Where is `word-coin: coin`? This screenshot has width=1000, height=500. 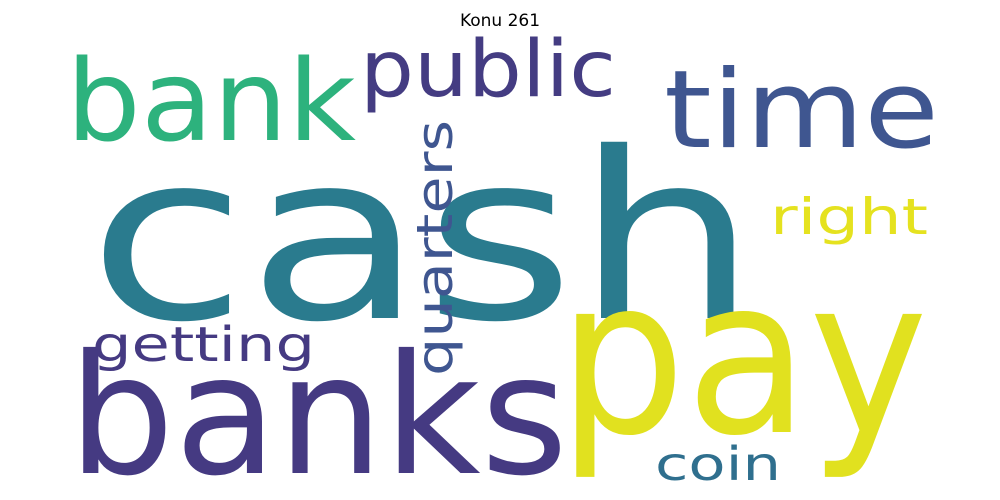
word-coin: coin is located at coordinates (718, 464).